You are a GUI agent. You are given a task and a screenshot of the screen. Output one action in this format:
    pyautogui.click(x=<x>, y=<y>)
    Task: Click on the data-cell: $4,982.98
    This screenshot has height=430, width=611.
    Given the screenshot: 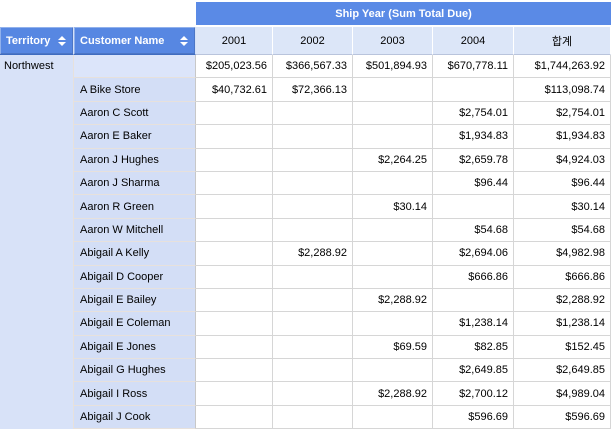 What is the action you would take?
    pyautogui.click(x=562, y=254)
    